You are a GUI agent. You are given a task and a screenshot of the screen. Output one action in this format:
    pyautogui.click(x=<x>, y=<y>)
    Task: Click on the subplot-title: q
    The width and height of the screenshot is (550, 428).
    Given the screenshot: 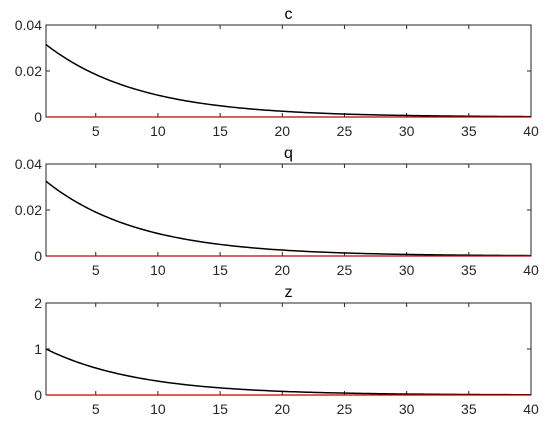 What is the action you would take?
    pyautogui.click(x=288, y=153)
    